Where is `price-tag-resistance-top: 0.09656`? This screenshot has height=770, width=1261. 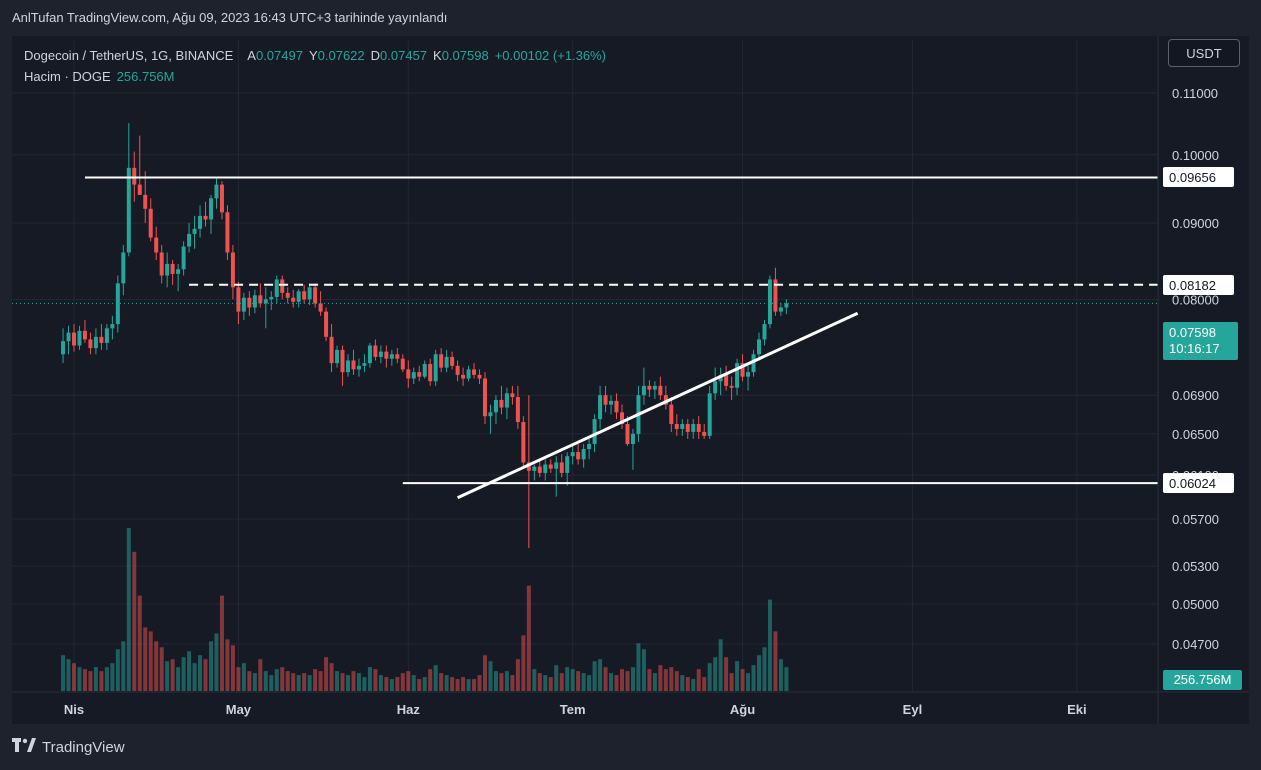 price-tag-resistance-top: 0.09656 is located at coordinates (1198, 177).